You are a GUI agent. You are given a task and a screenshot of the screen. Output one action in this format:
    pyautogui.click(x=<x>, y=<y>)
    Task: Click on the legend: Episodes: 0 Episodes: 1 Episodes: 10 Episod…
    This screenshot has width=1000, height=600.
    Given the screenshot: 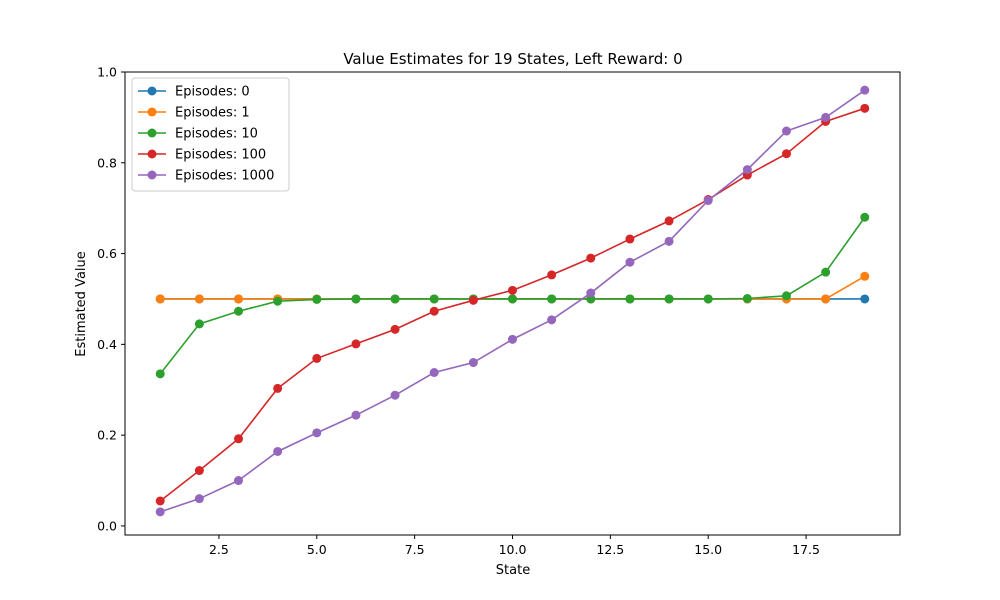 What is the action you would take?
    pyautogui.click(x=210, y=134)
    